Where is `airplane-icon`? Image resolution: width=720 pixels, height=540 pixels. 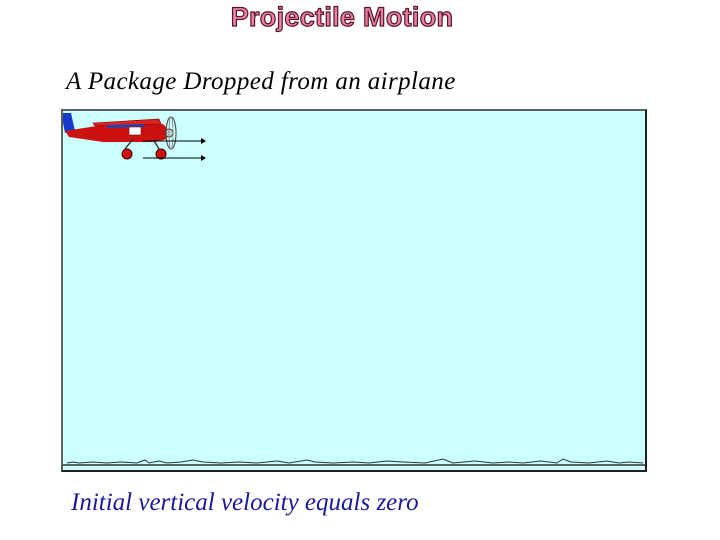
airplane-icon is located at coordinates (120, 136).